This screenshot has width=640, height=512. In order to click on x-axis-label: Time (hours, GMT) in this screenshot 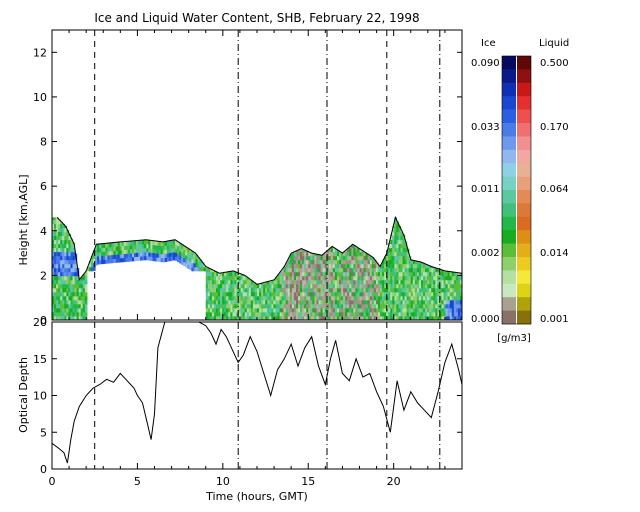, I will do `click(256, 496)`.